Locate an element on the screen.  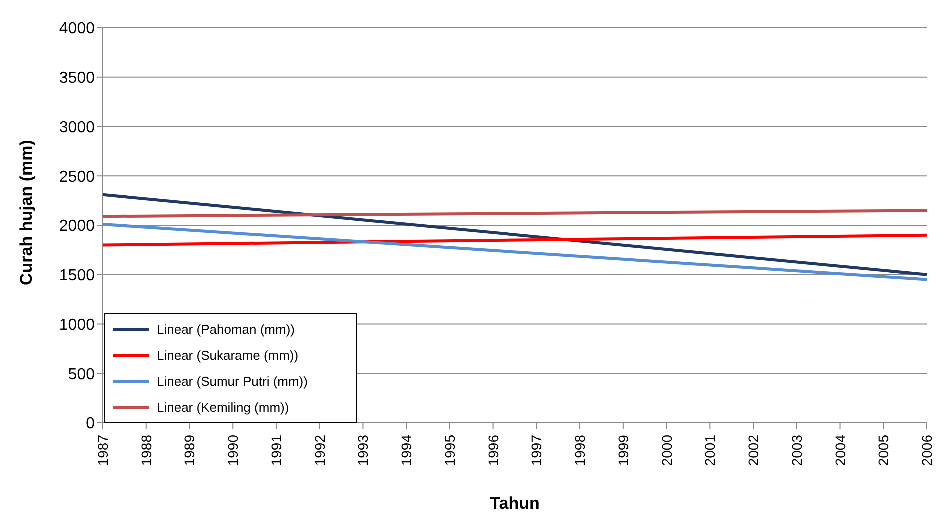
y-tick-label: 3500 is located at coordinates (77, 79).